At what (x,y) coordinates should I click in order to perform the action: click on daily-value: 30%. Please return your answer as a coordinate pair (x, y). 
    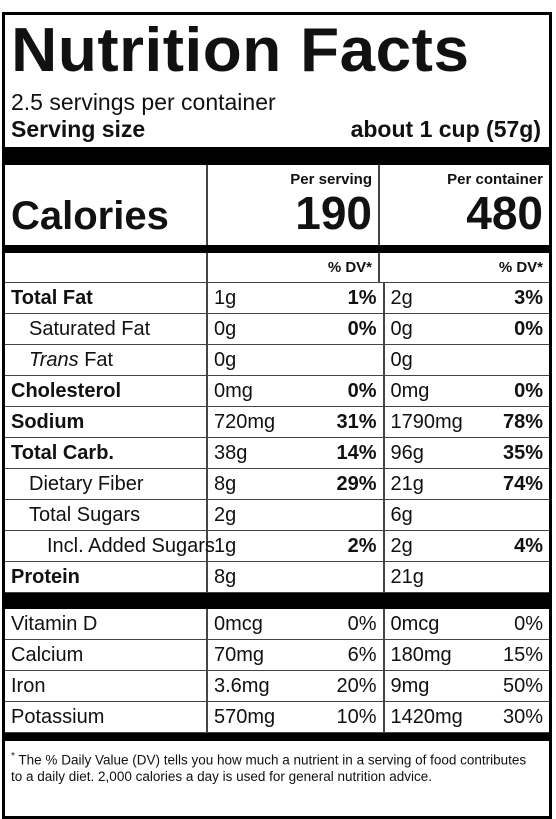
    Looking at the image, I should click on (516, 717).